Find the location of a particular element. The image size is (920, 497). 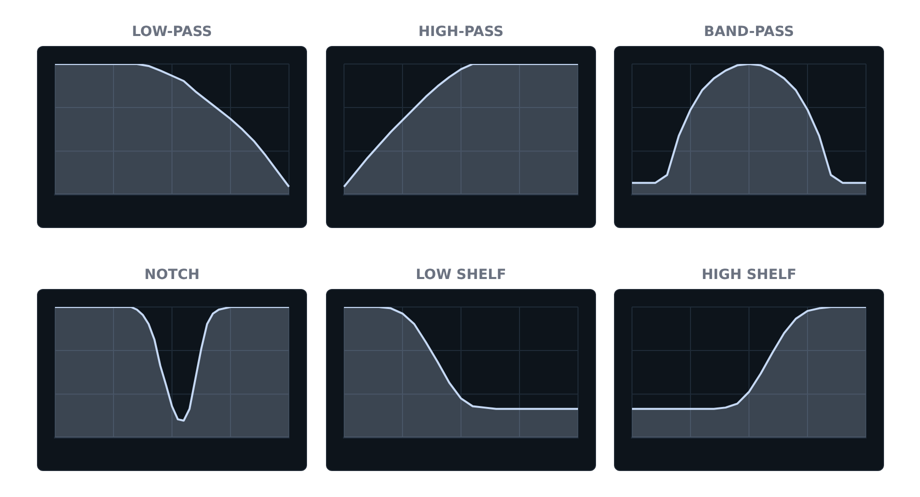

chart-title: HIGH SHELF is located at coordinates (749, 275).